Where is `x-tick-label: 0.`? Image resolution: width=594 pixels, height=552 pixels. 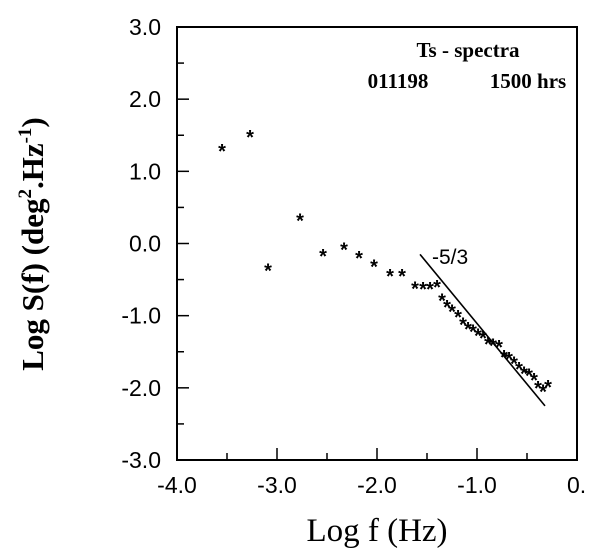 x-tick-label: 0. is located at coordinates (576, 485).